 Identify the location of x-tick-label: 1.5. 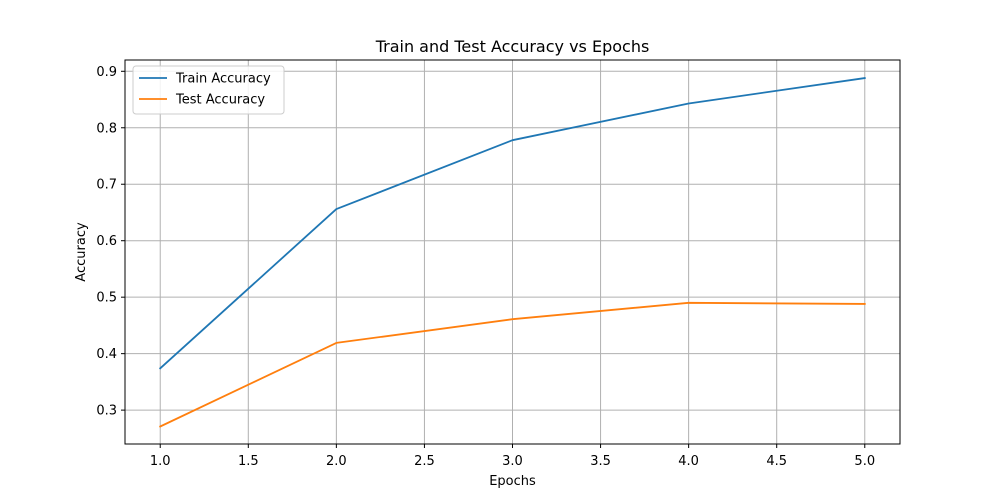
(248, 461).